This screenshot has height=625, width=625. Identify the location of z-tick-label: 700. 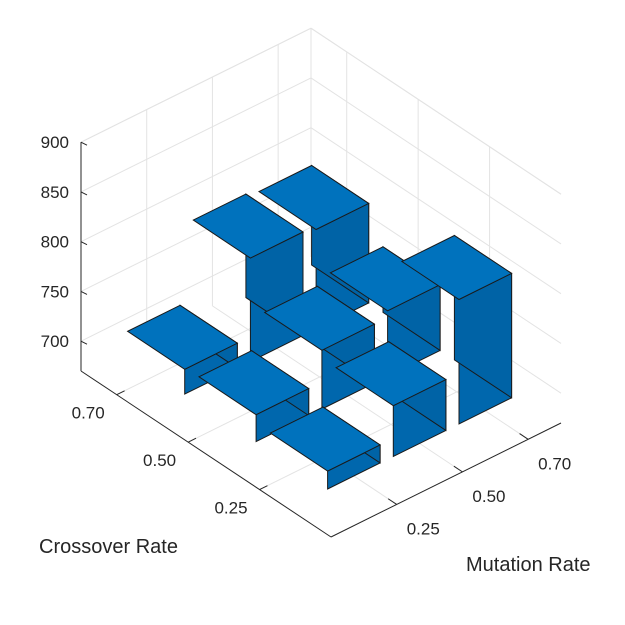
(55, 341).